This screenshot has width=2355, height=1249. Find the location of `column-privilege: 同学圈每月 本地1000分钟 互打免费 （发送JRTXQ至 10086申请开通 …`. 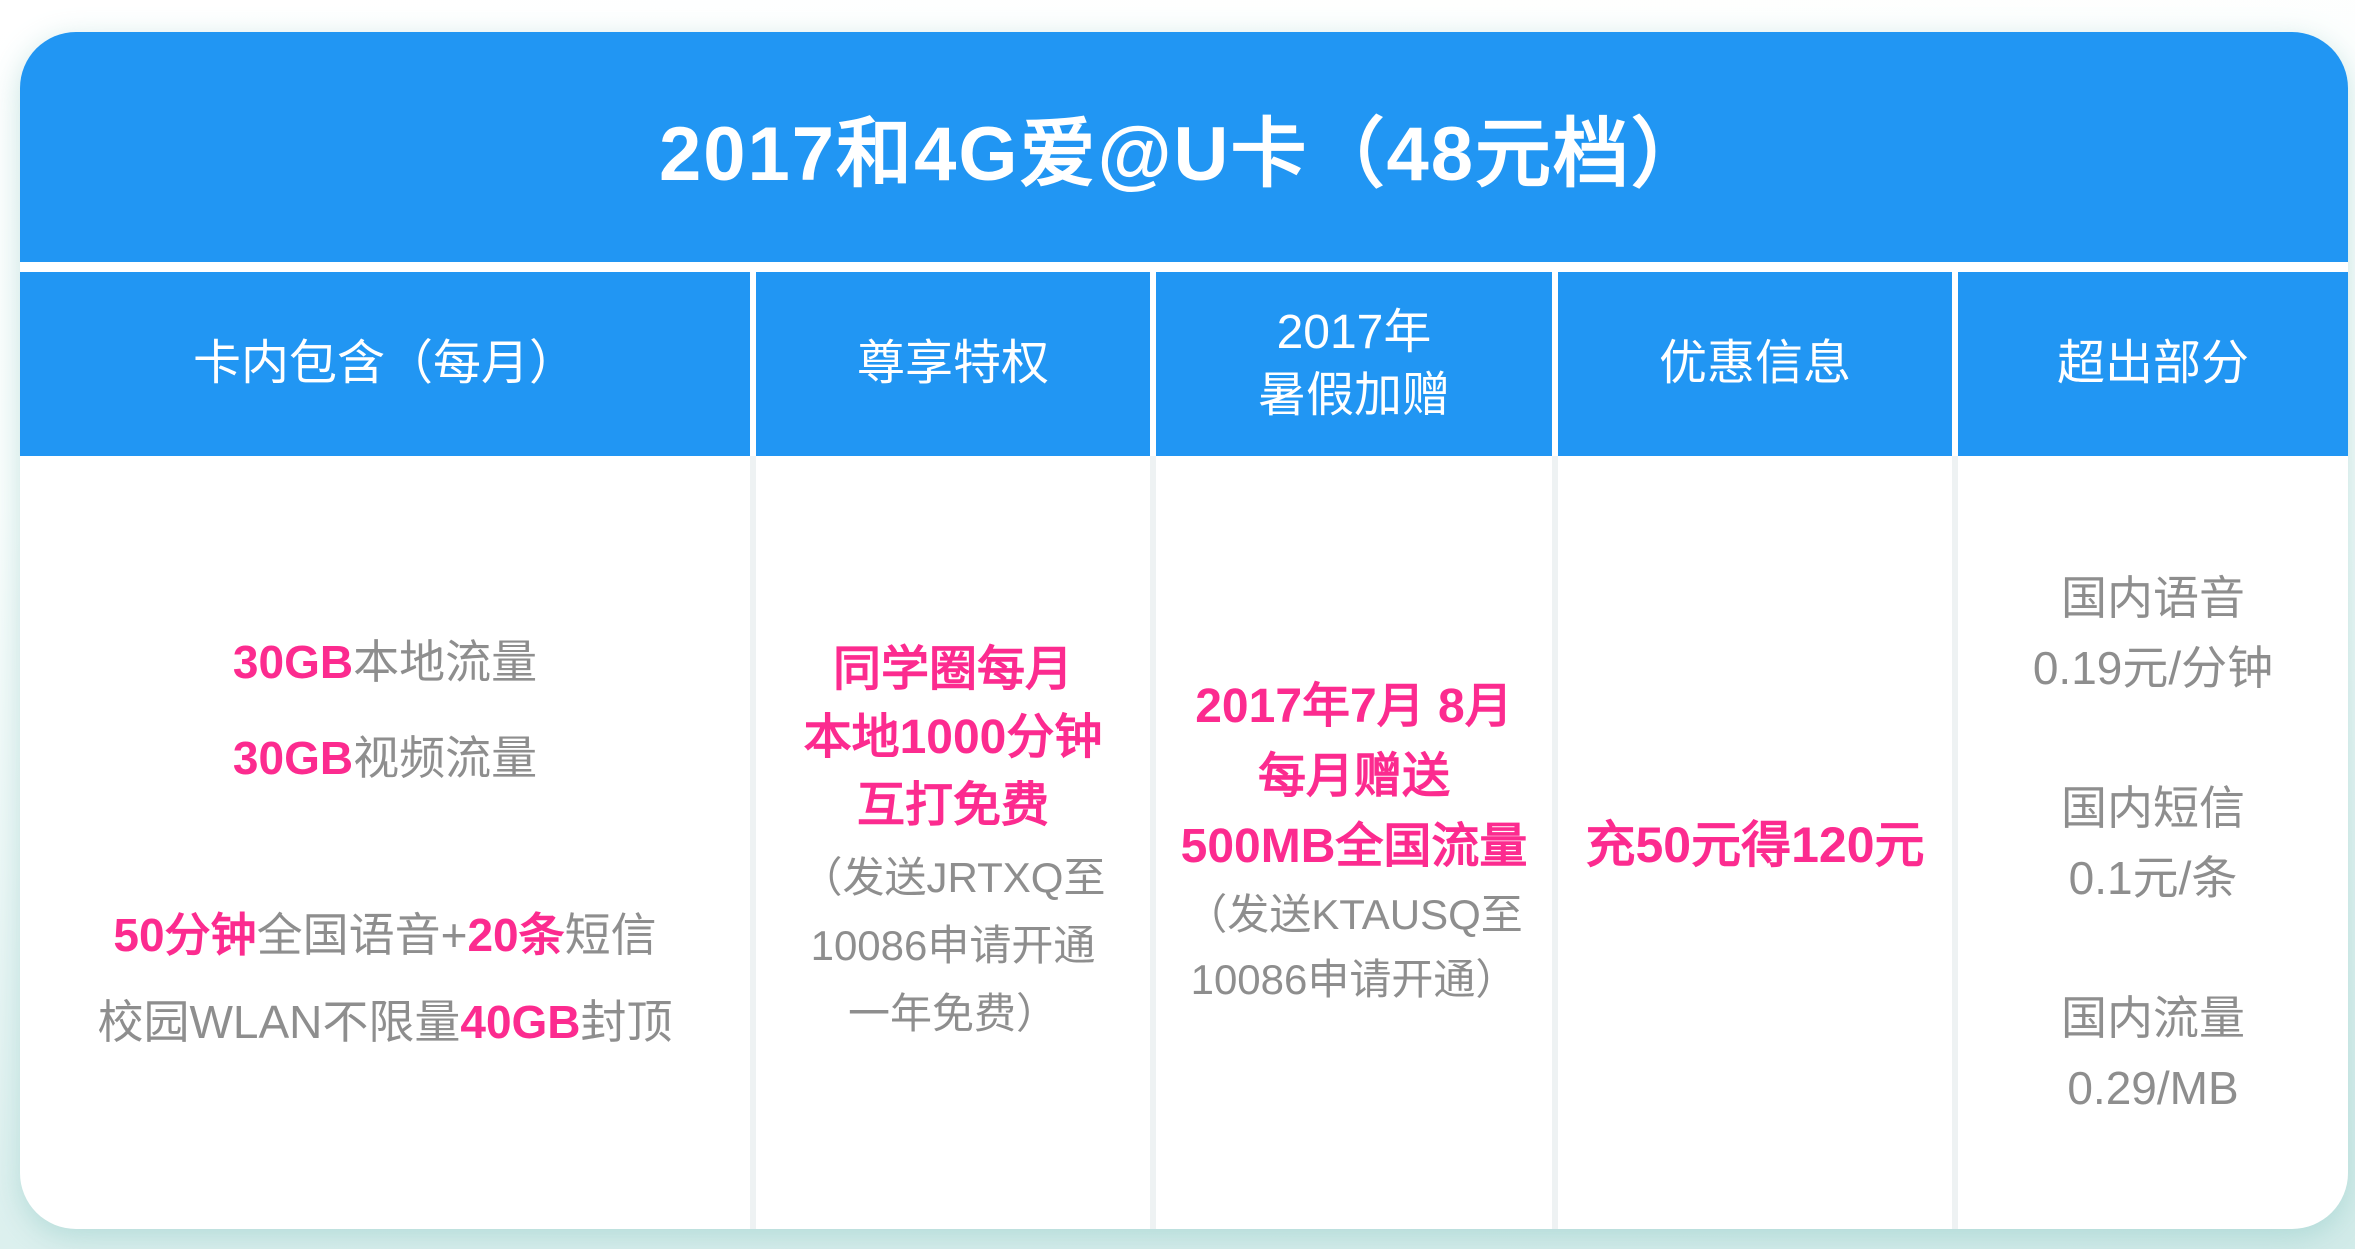

column-privilege: 同学圈每月 本地1000分钟 互打免费 （发送JRTXQ至 10086申请开通 … is located at coordinates (950, 842).